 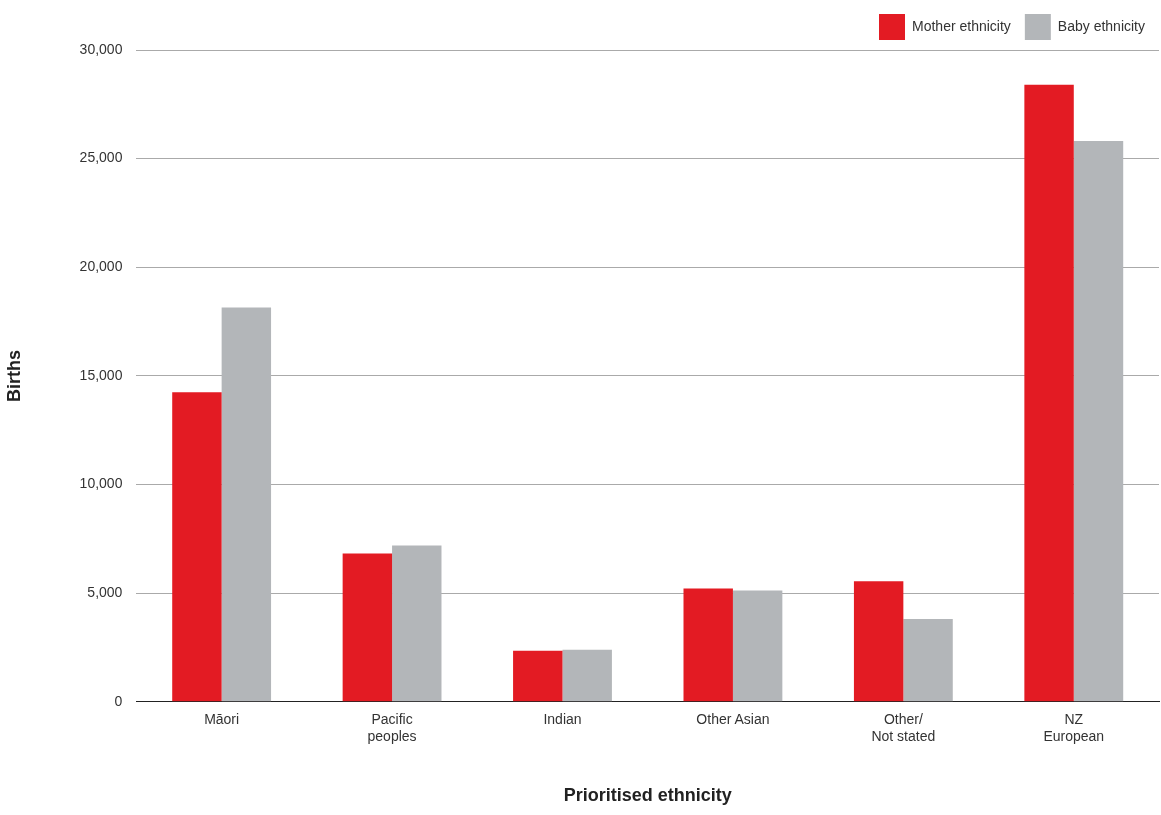 What do you see at coordinates (105, 592) in the screenshot?
I see `y-tick-label: 5,000` at bounding box center [105, 592].